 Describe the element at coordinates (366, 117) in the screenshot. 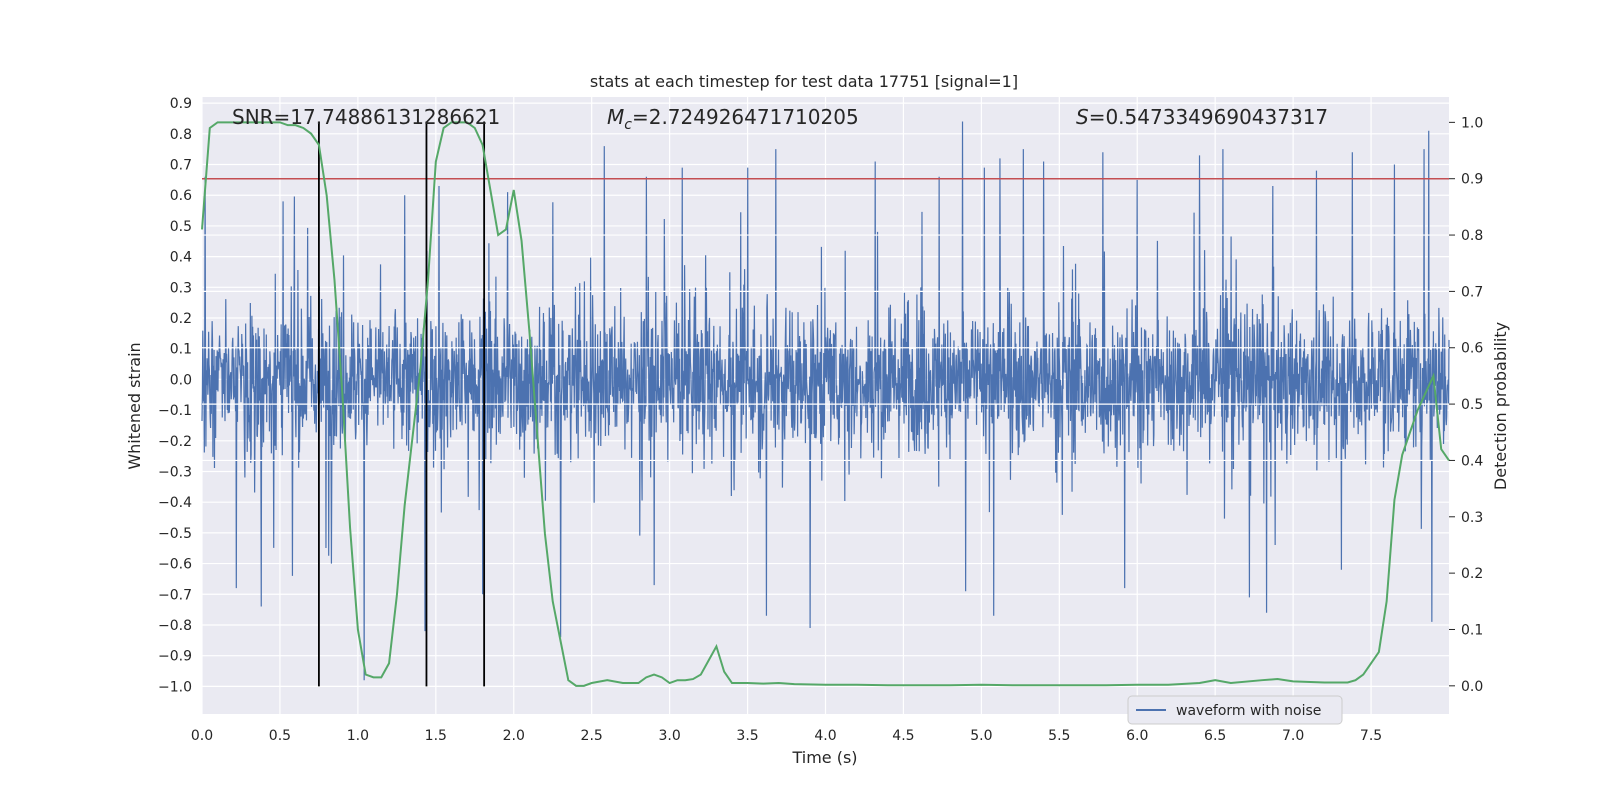

I see `snr-annotation: SNR=17.74886131286621` at that location.